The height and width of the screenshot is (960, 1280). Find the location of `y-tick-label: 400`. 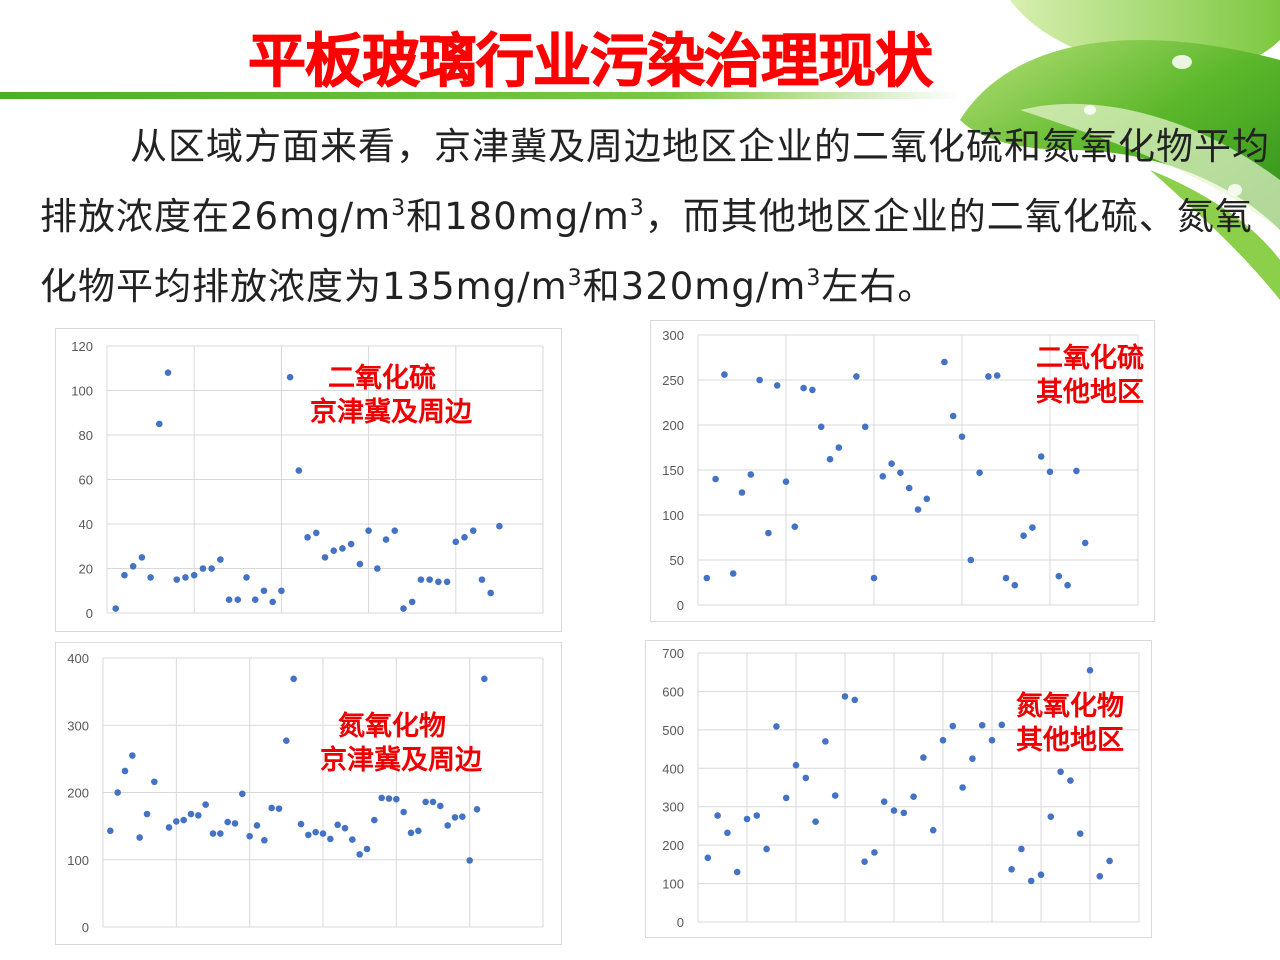

y-tick-label: 400 is located at coordinates (78, 658).